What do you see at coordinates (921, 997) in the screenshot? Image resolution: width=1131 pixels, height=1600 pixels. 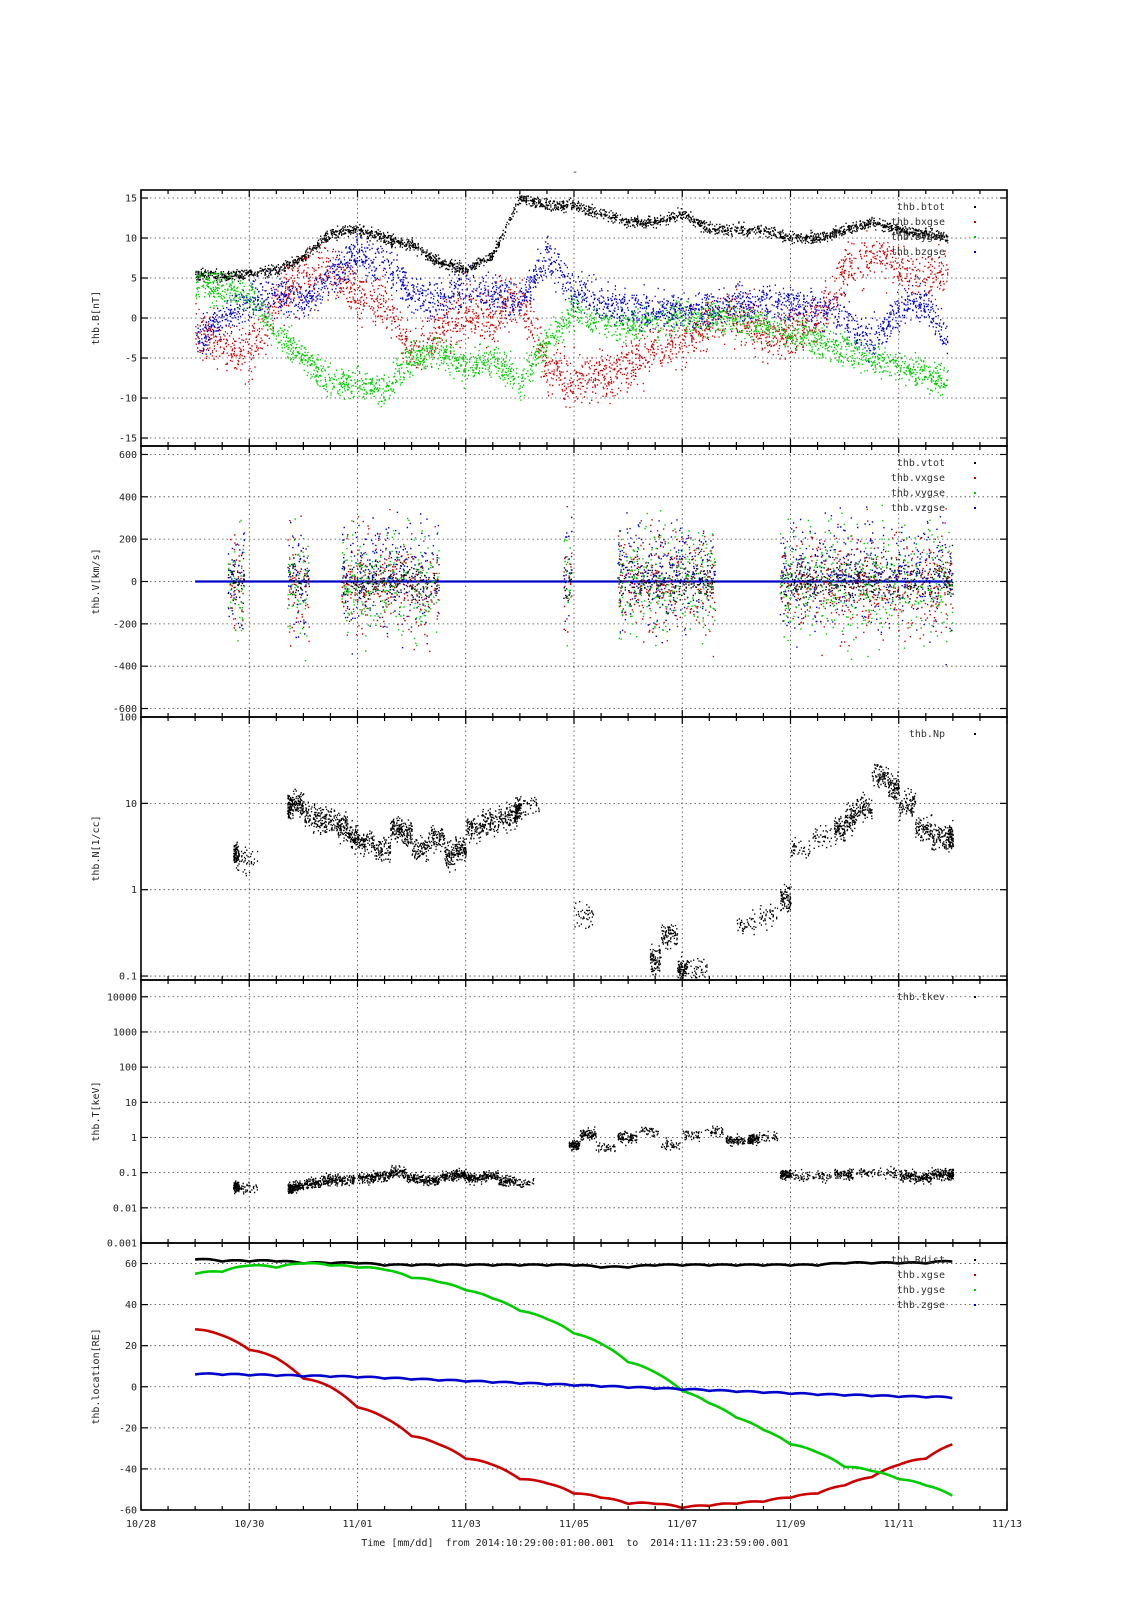 I see `legend-label: thb.tkev` at bounding box center [921, 997].